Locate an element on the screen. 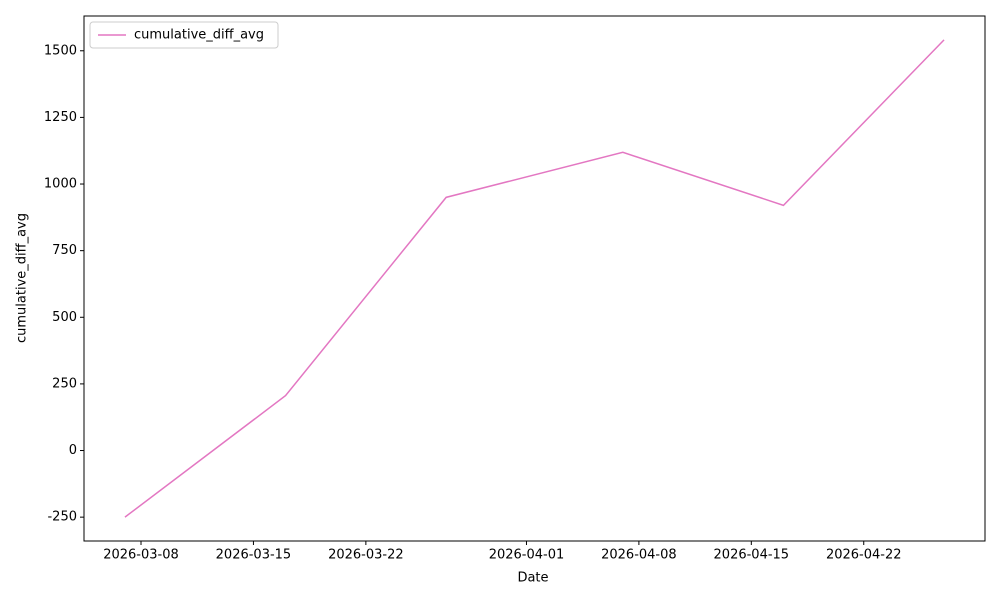 The image size is (1000, 600). y-tick-label: 0 is located at coordinates (73, 450).